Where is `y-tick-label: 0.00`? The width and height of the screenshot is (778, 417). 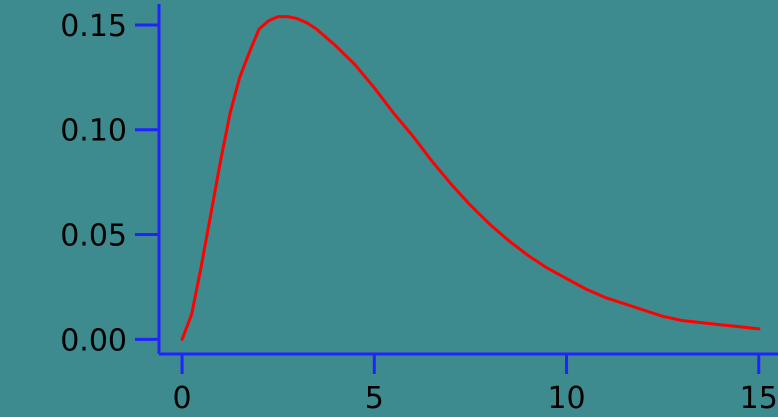
y-tick-label: 0.00 is located at coordinates (93, 340).